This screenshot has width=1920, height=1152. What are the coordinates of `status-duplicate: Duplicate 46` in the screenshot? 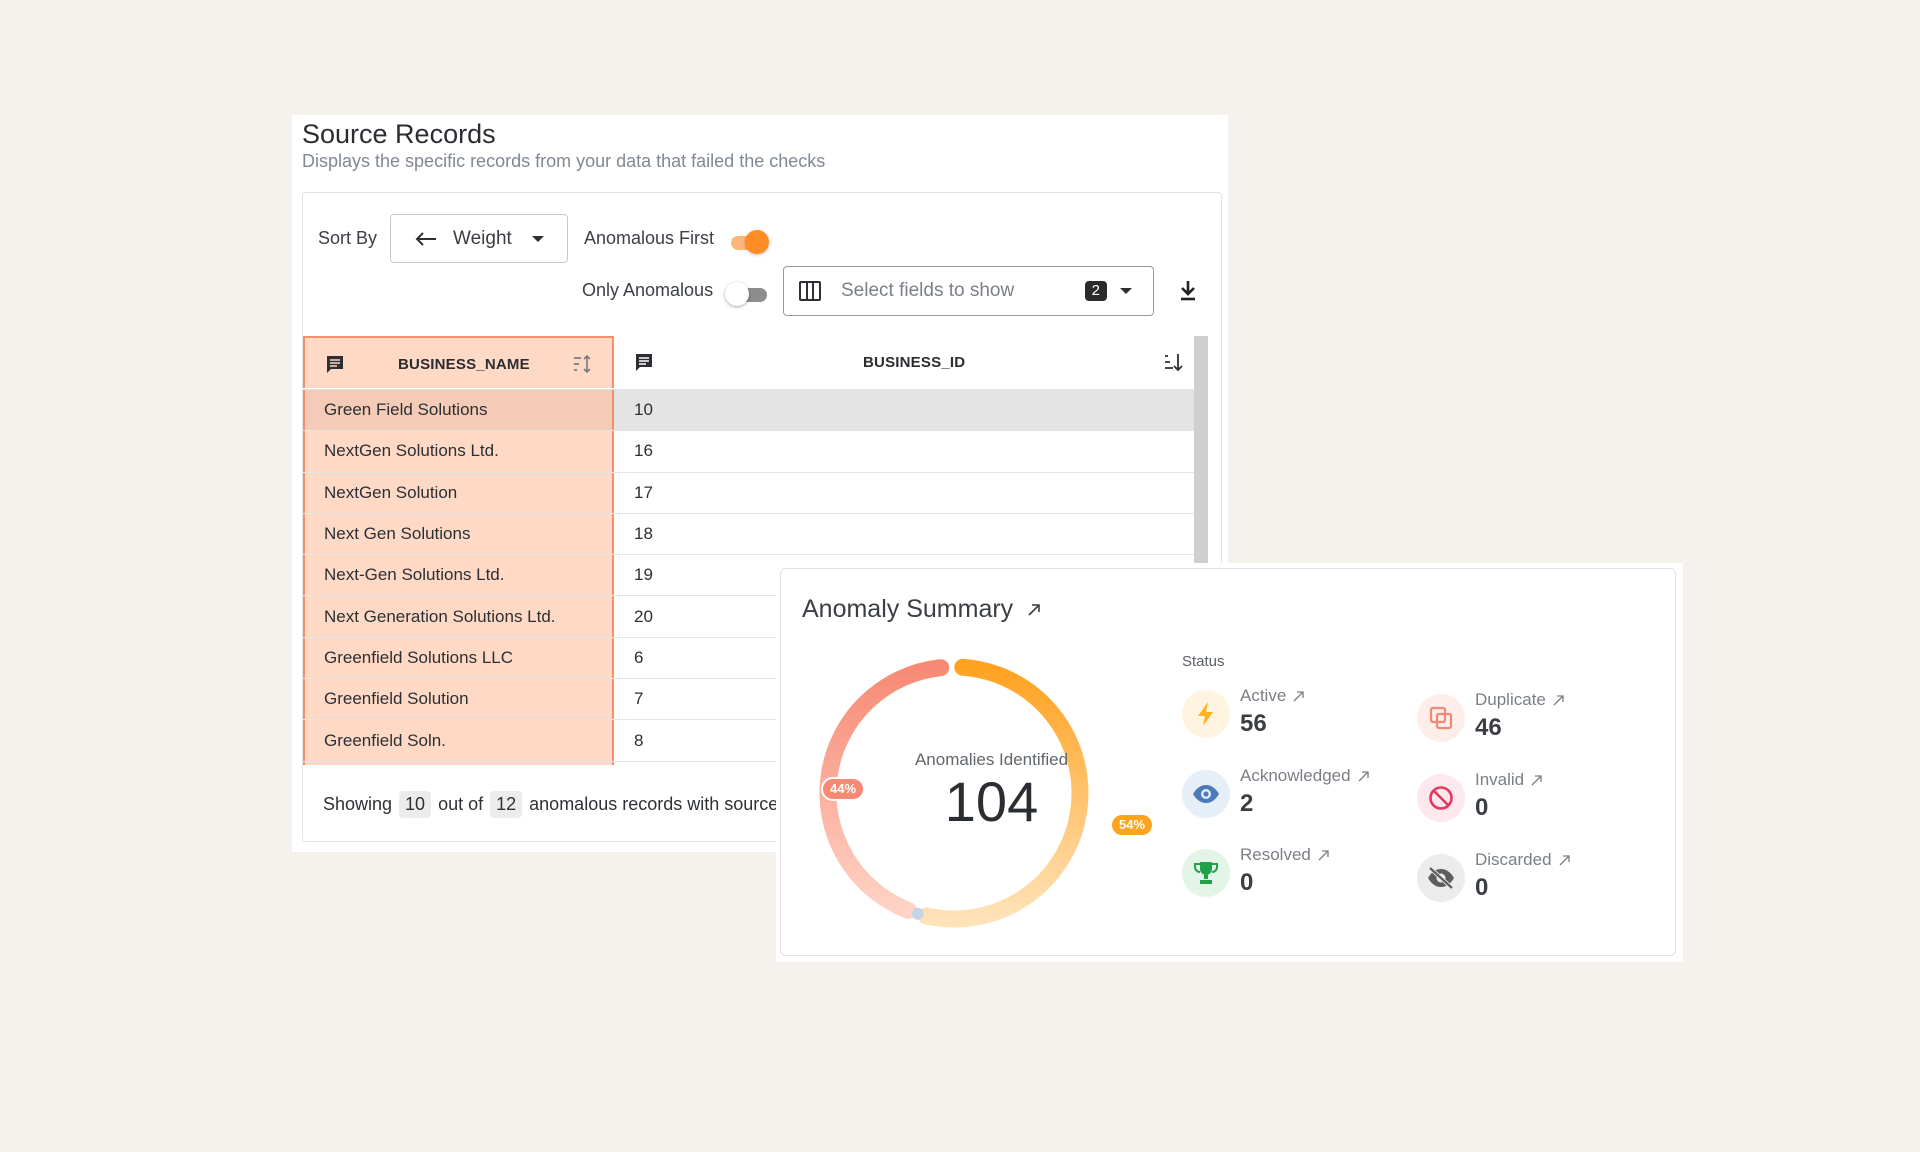 It's located at (1527, 720).